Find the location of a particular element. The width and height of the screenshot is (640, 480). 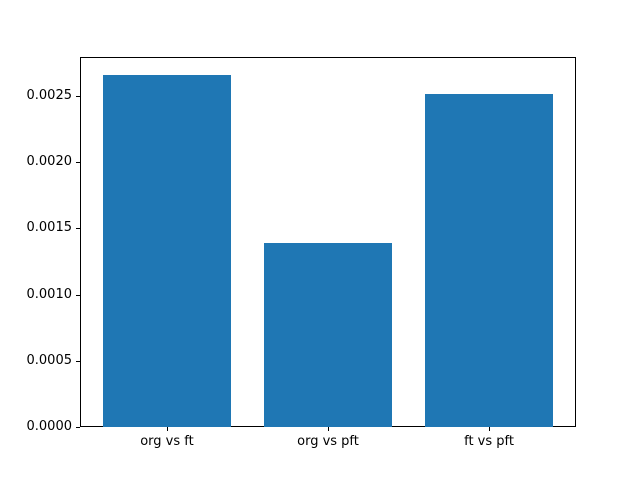

x-tick-label-2: ft vs pft is located at coordinates (489, 441).